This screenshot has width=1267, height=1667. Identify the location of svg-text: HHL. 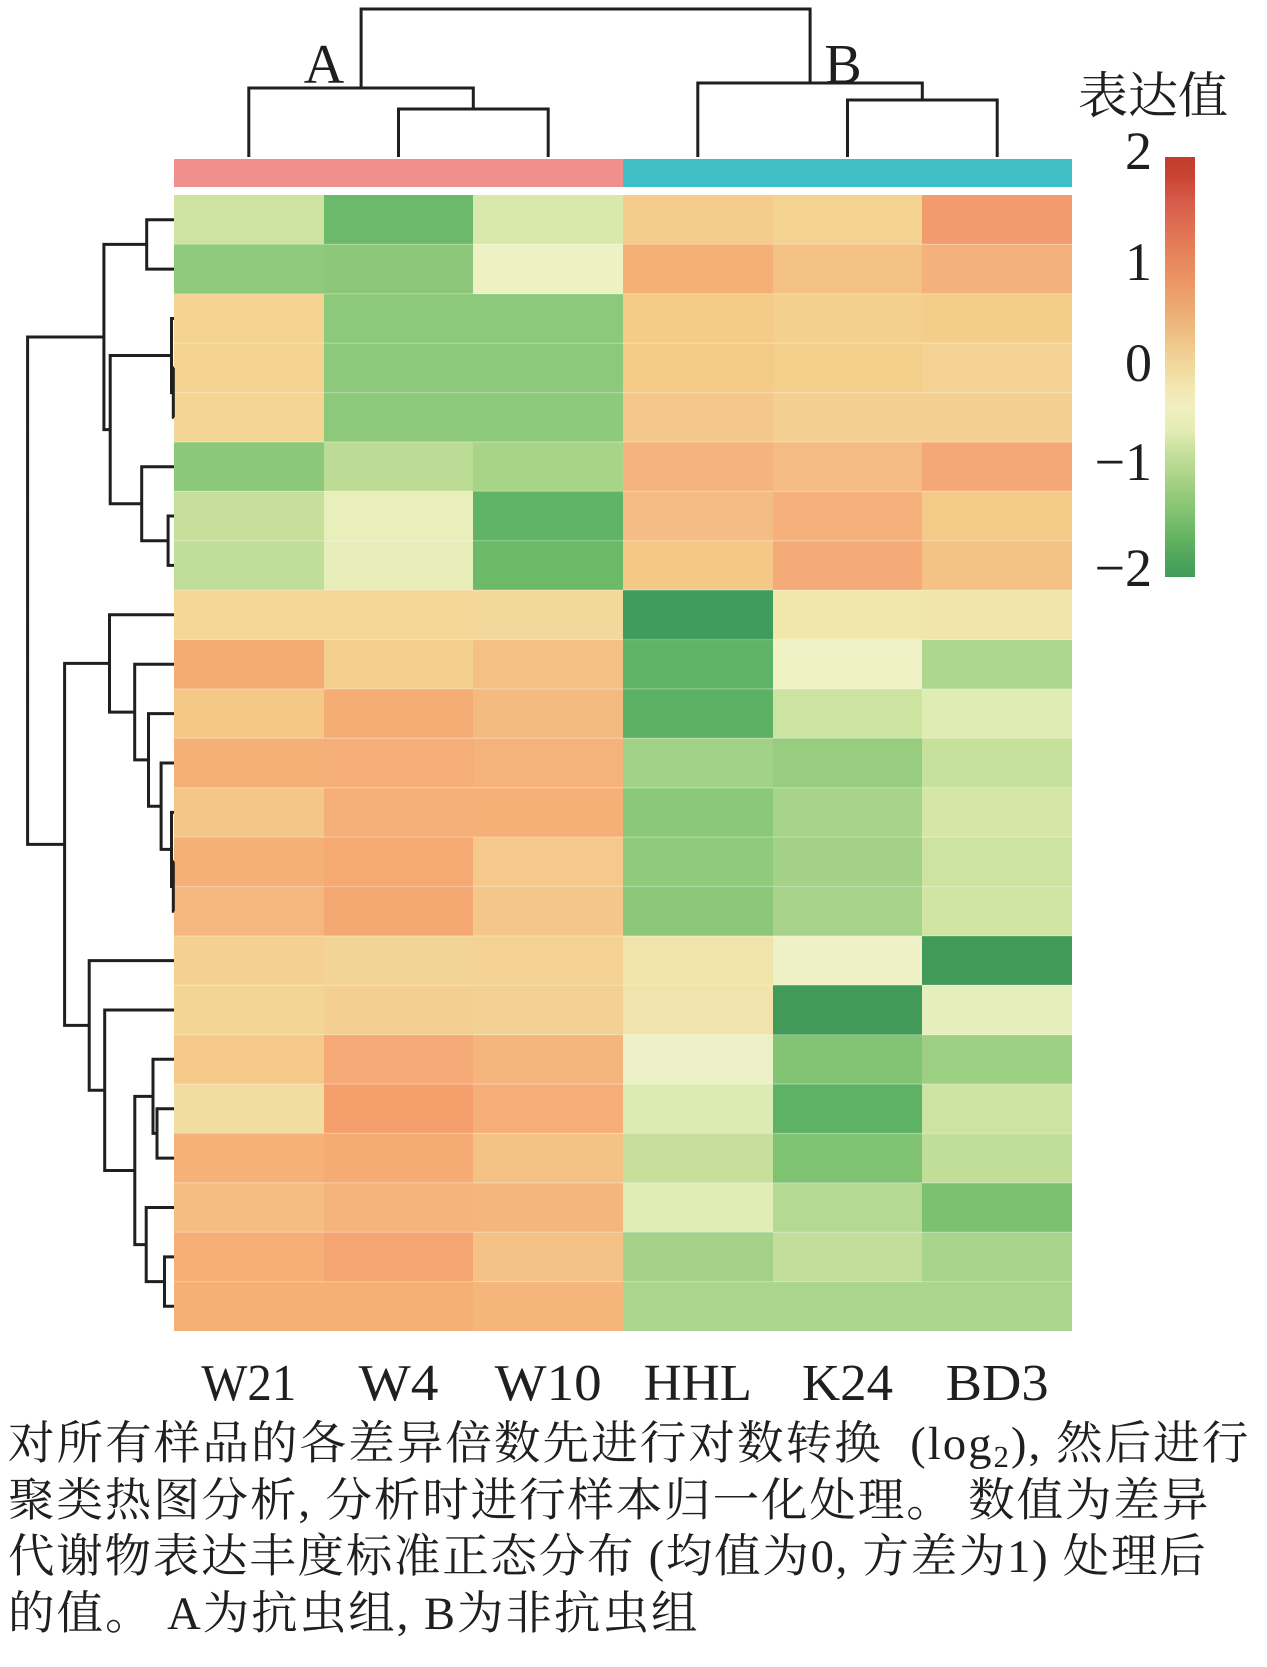
(698, 1383).